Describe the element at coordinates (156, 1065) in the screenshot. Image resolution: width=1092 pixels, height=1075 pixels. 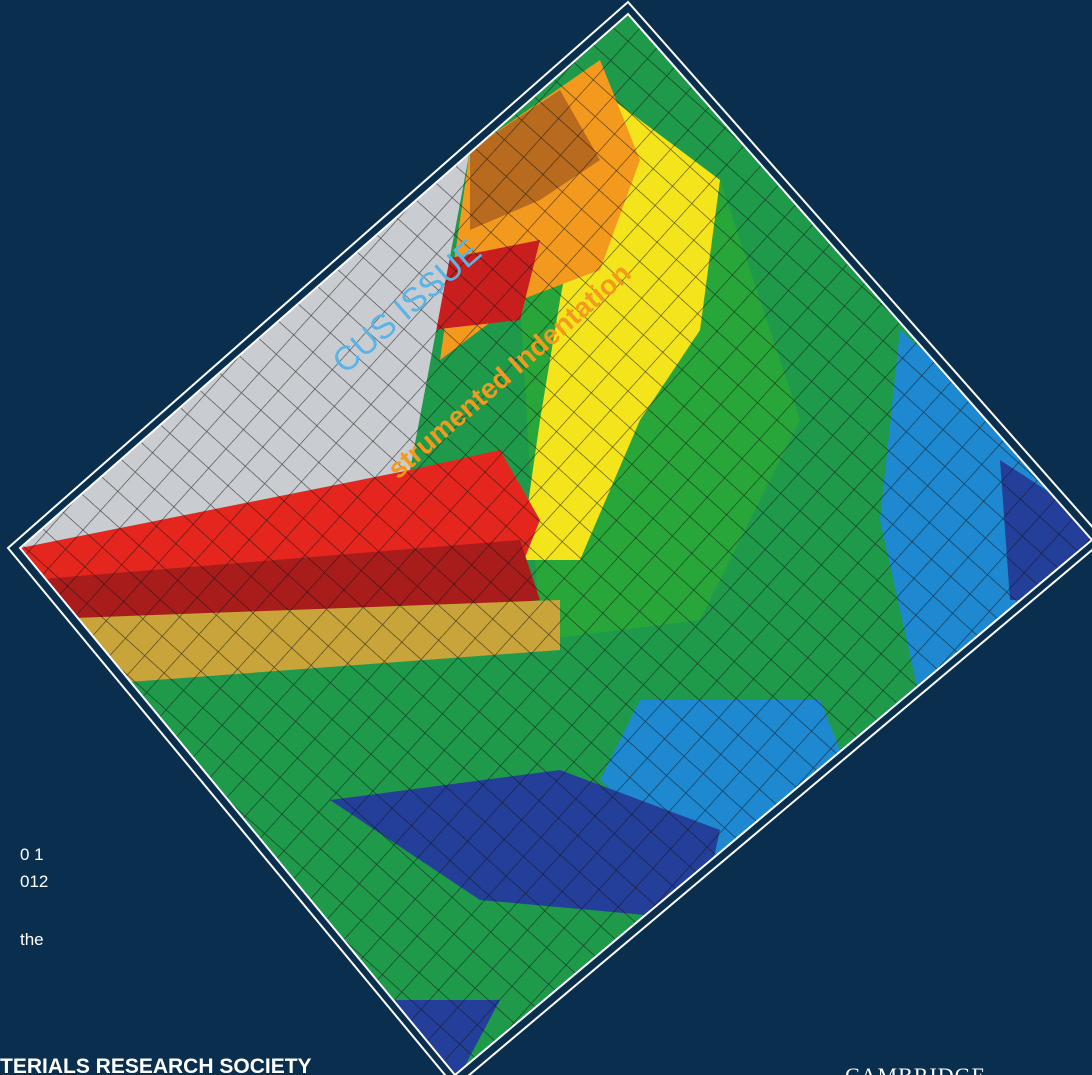
I see `society-name: TERIALS RESEARCH SOCIETY` at that location.